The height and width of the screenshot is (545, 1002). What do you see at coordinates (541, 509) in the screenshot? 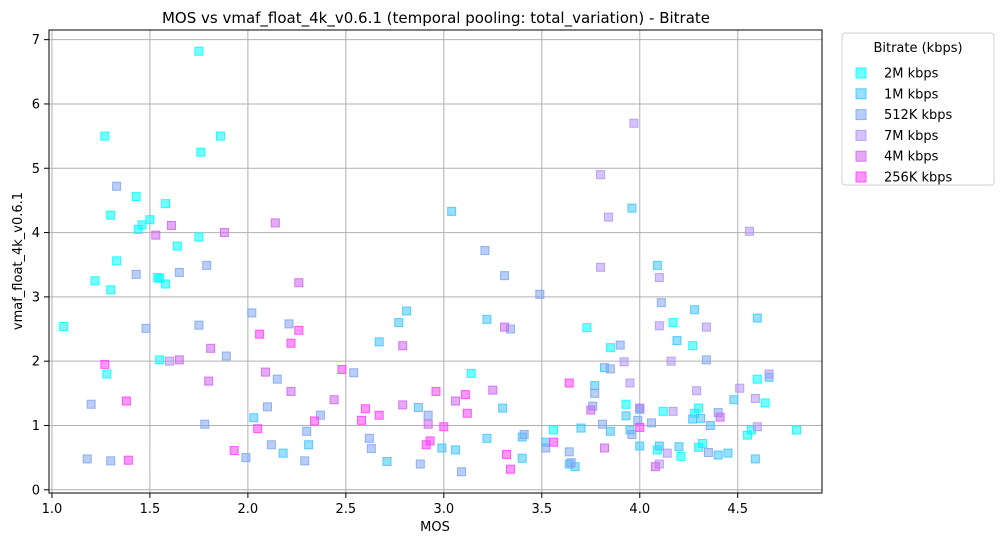
I see `x-tick-label: 3.5` at bounding box center [541, 509].